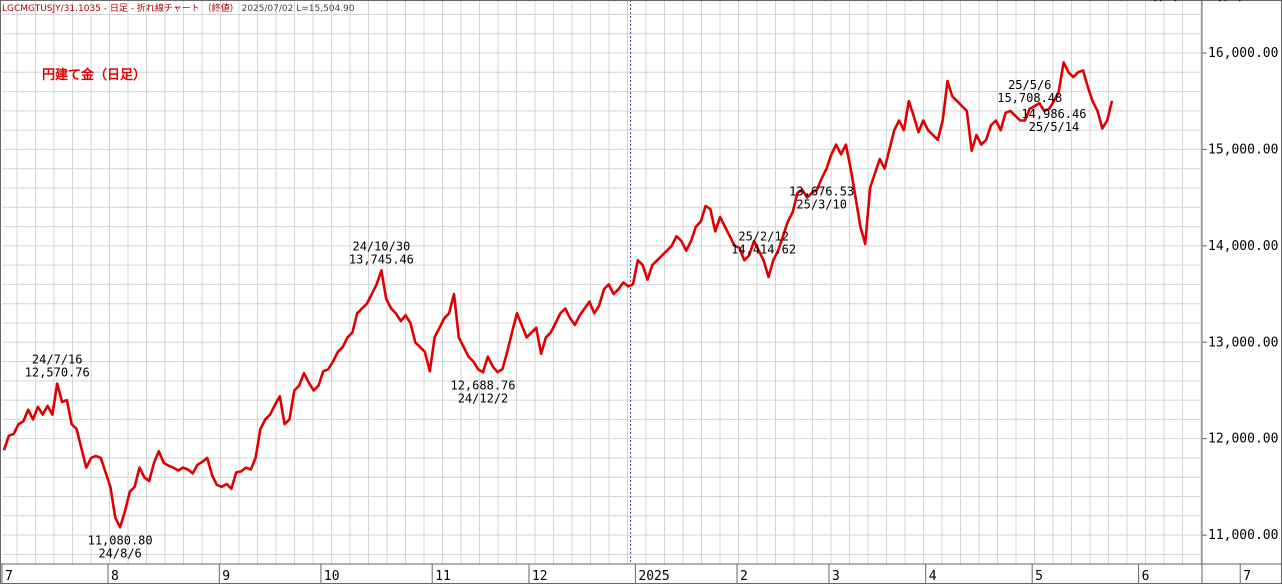  Describe the element at coordinates (763, 249) in the screenshot. I see `annotation-label: 14,414.62` at that location.